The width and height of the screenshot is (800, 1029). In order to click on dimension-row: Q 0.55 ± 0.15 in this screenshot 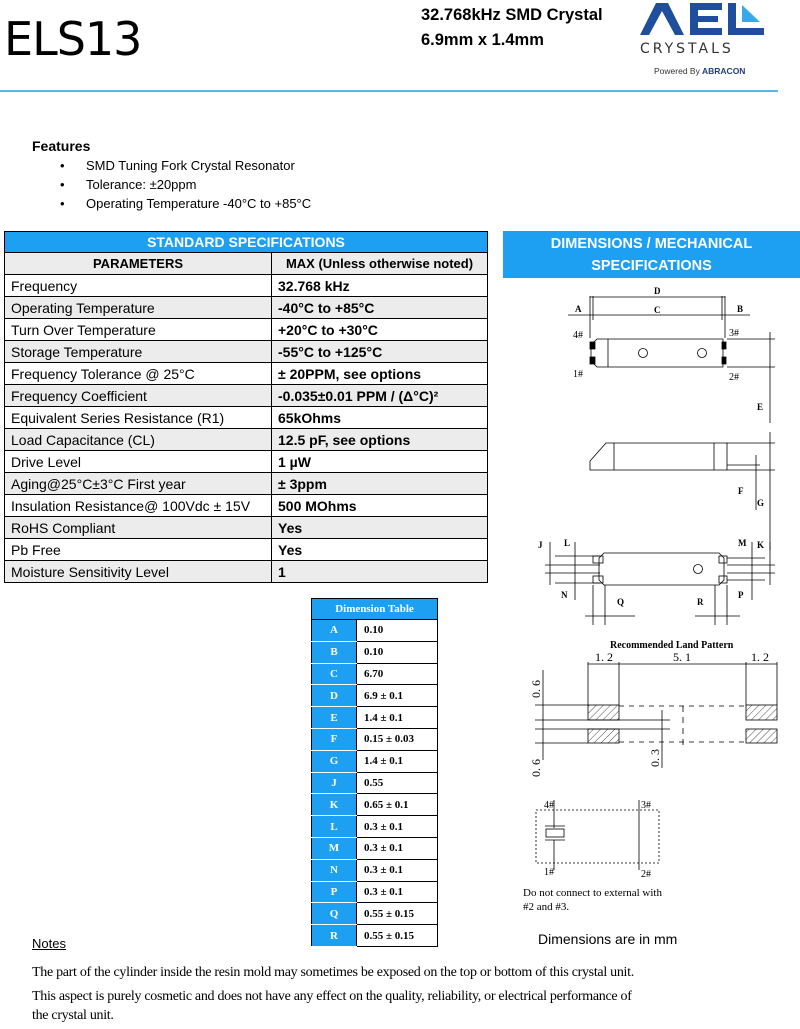, I will do `click(374, 914)`.